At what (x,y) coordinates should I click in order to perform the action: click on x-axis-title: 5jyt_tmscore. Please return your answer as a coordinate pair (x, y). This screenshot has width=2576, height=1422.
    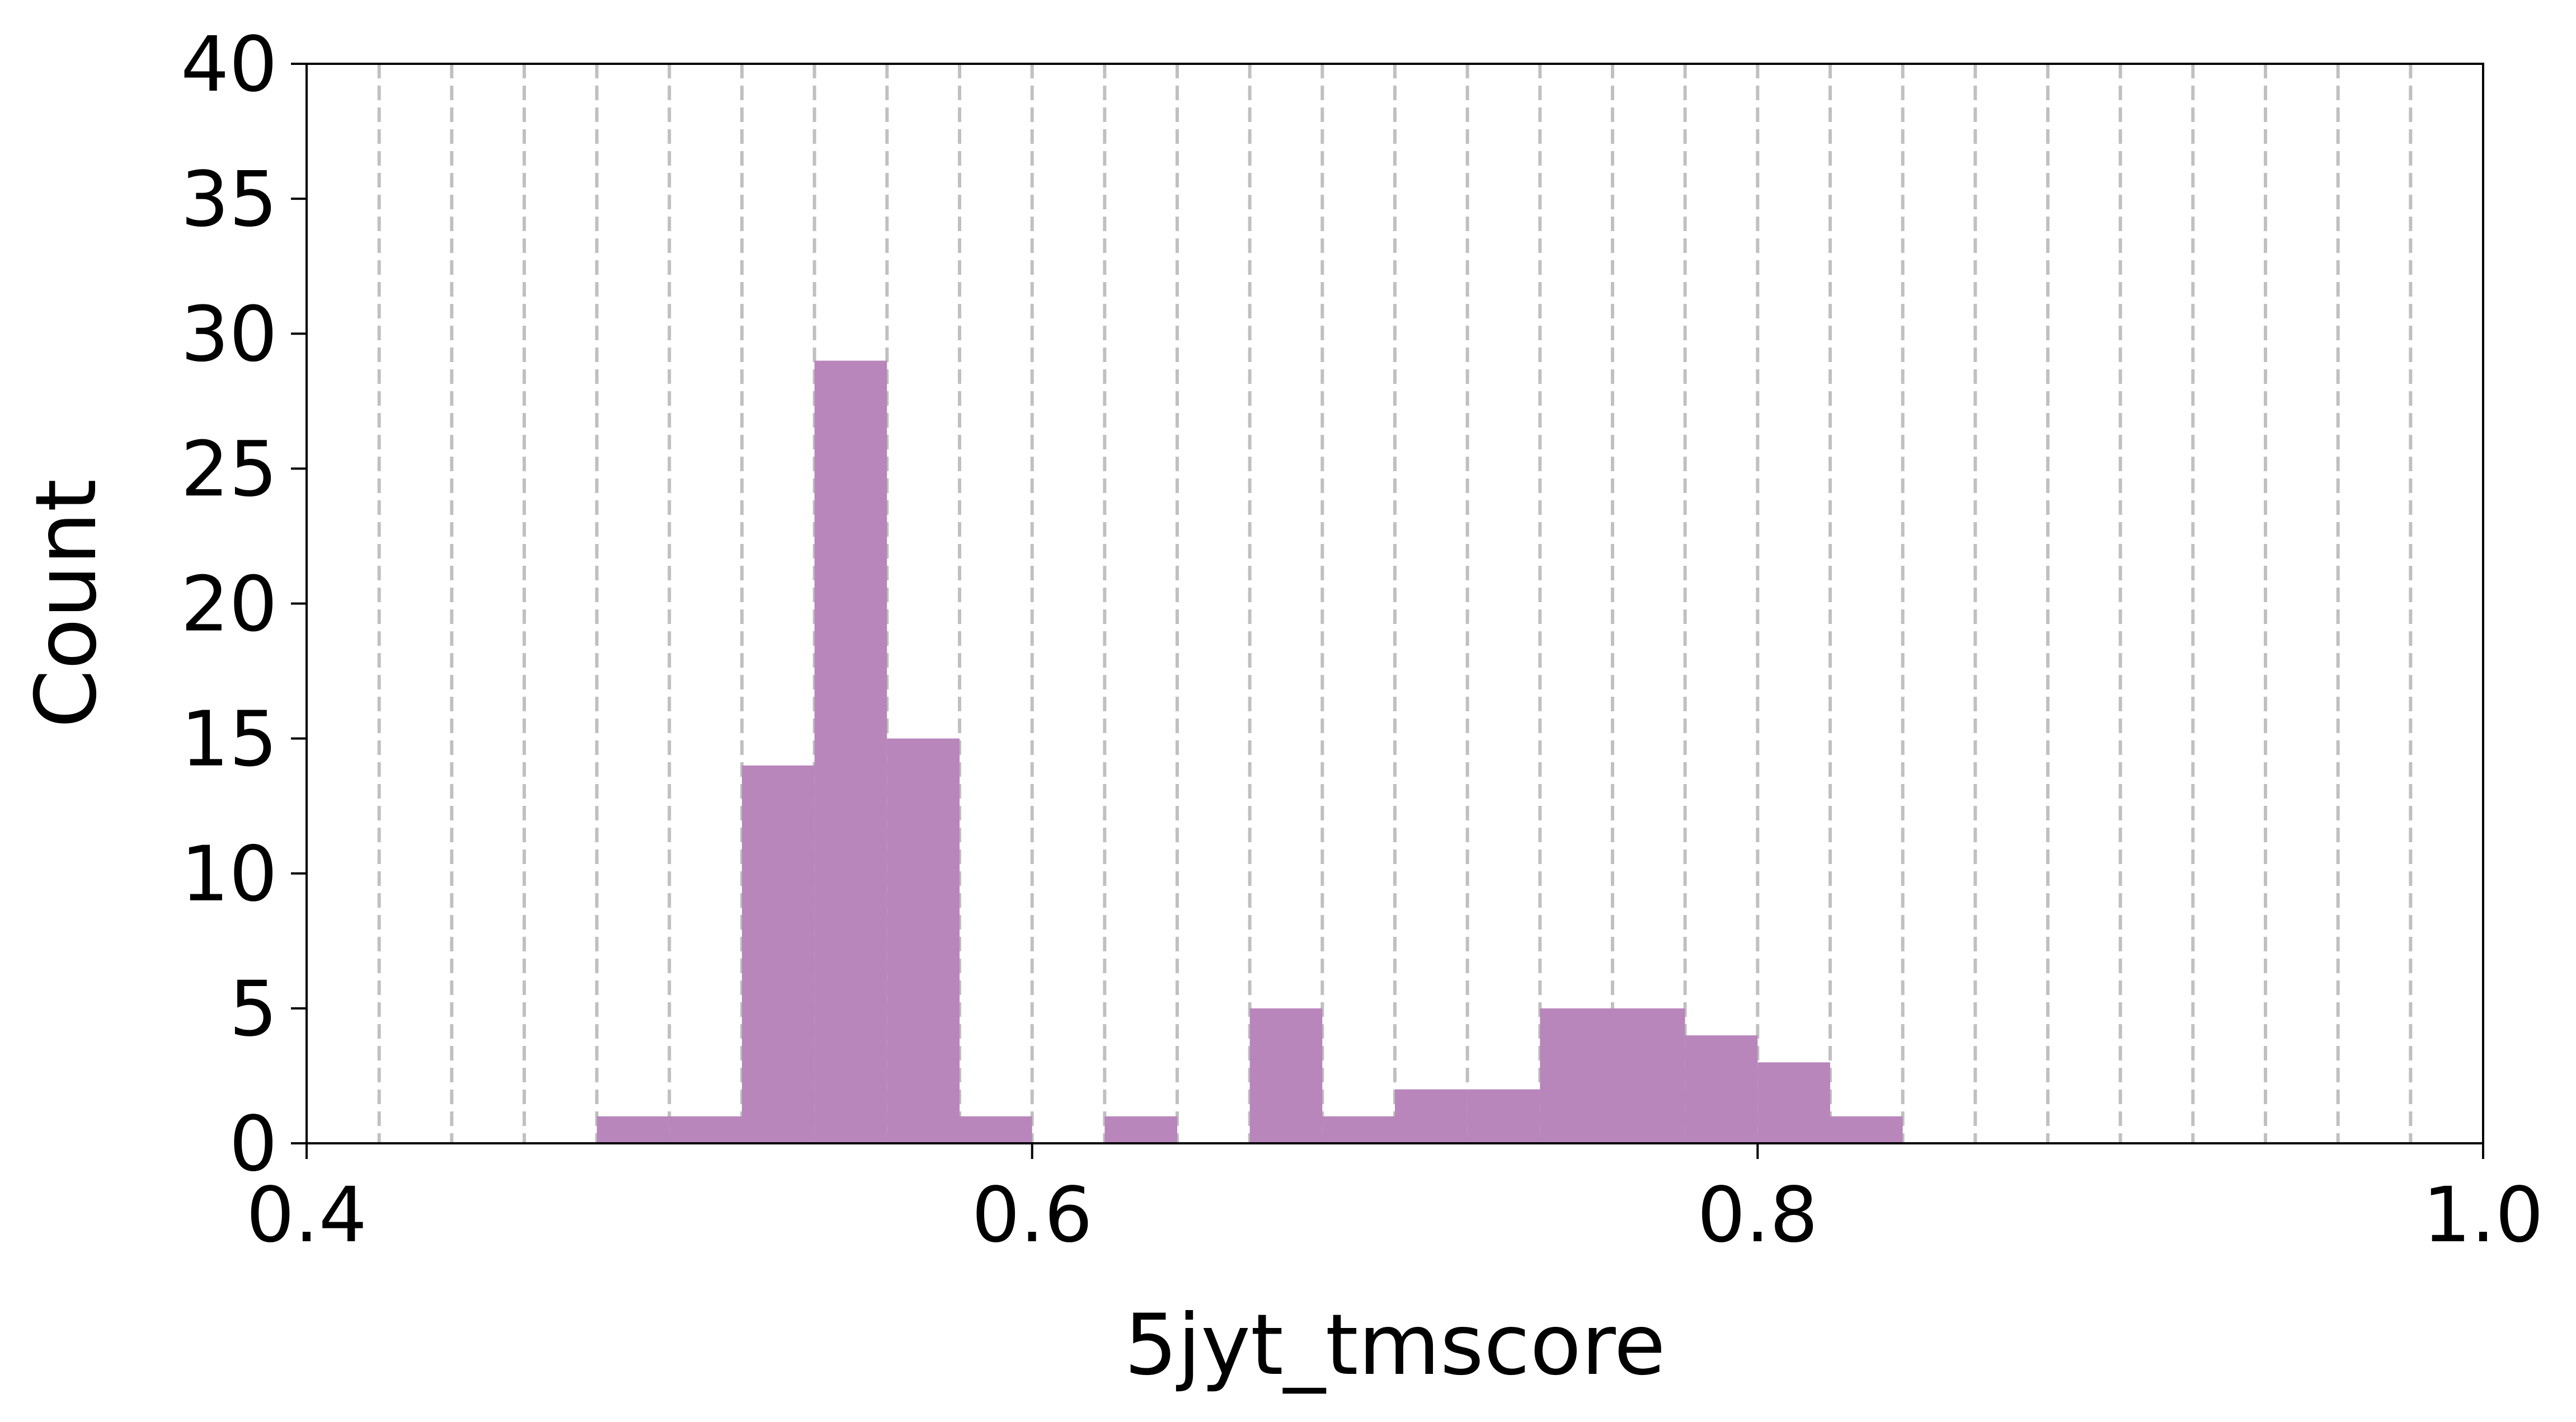
    Looking at the image, I should click on (1395, 1345).